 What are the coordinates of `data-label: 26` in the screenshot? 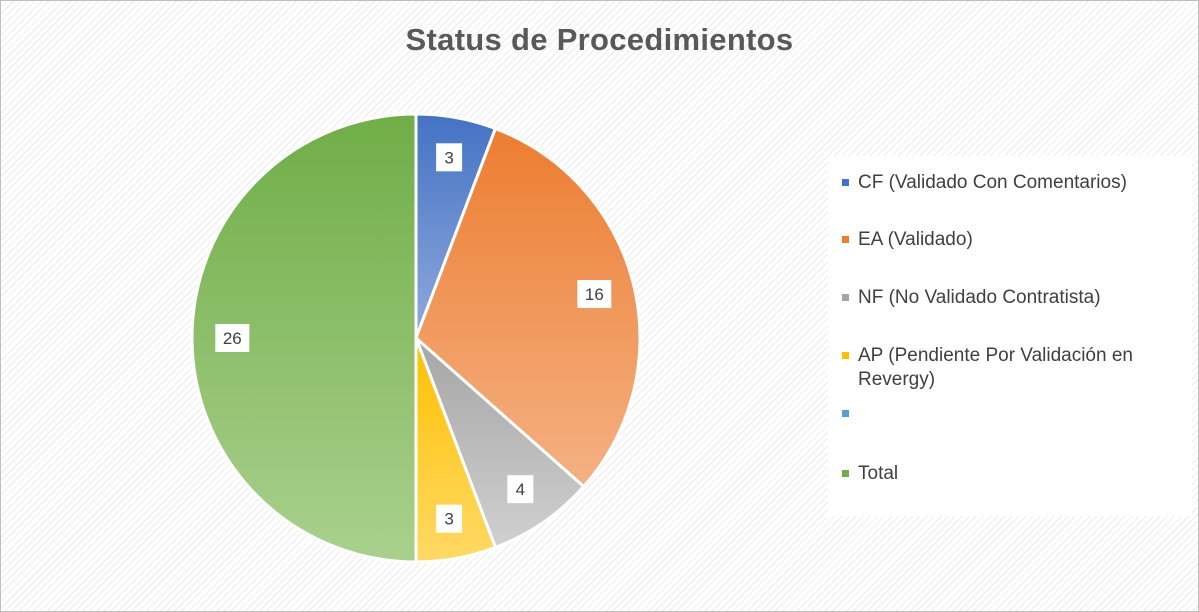 It's located at (232, 338).